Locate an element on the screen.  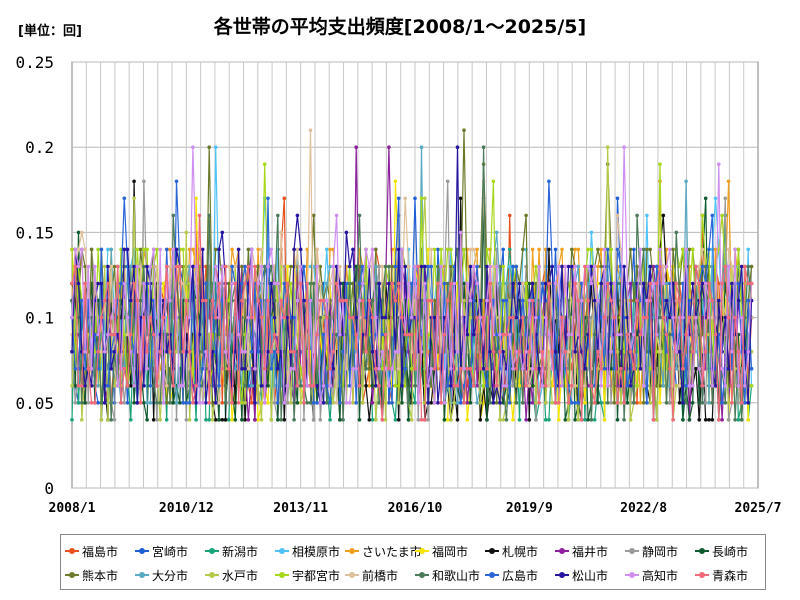
x-tick-label: 2019/9 is located at coordinates (529, 508).